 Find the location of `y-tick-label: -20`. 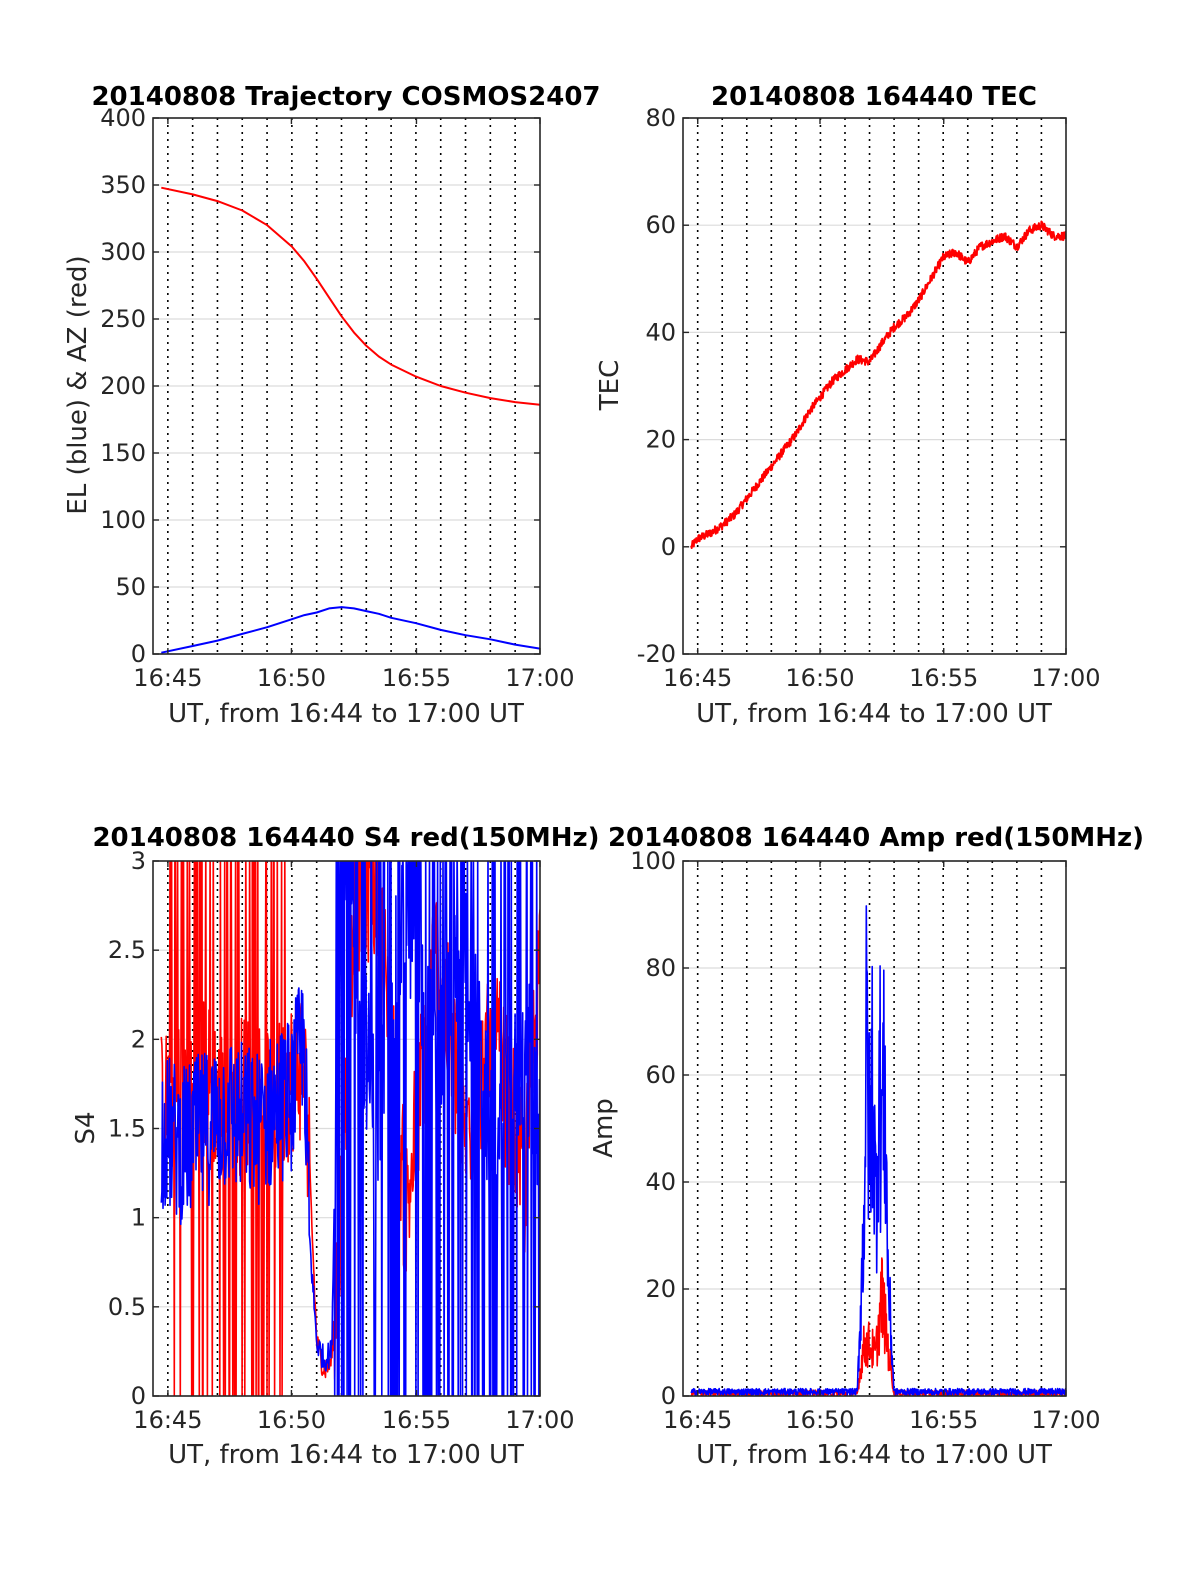

y-tick-label: -20 is located at coordinates (656, 654).